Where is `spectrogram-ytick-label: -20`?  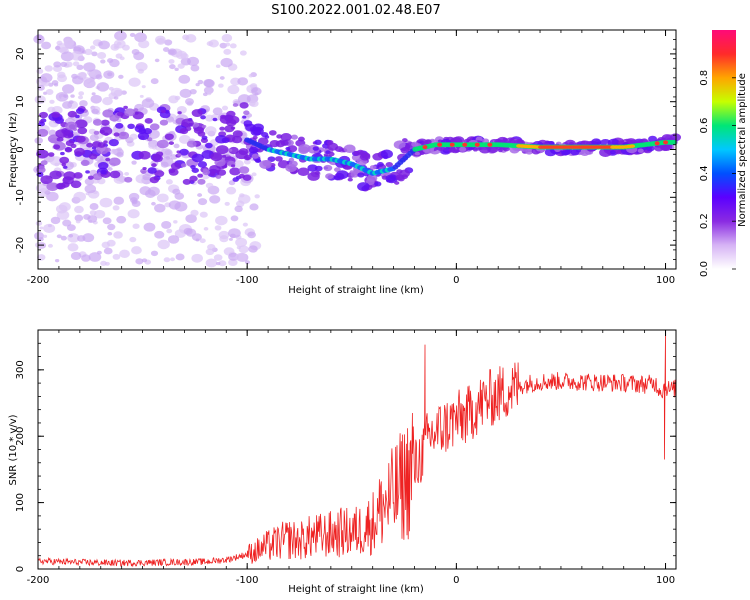 spectrogram-ytick-label: -20 is located at coordinates (20, 245).